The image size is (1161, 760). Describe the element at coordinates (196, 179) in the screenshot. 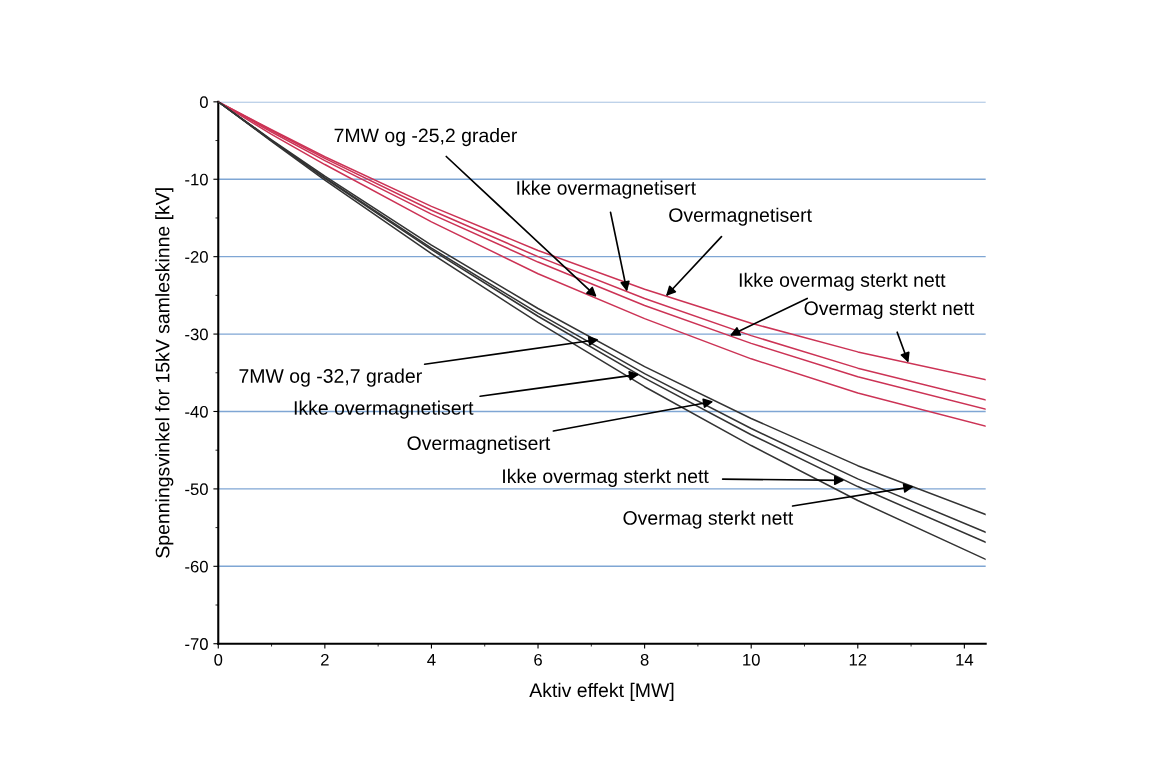

I see `y-tick-label: -10` at that location.